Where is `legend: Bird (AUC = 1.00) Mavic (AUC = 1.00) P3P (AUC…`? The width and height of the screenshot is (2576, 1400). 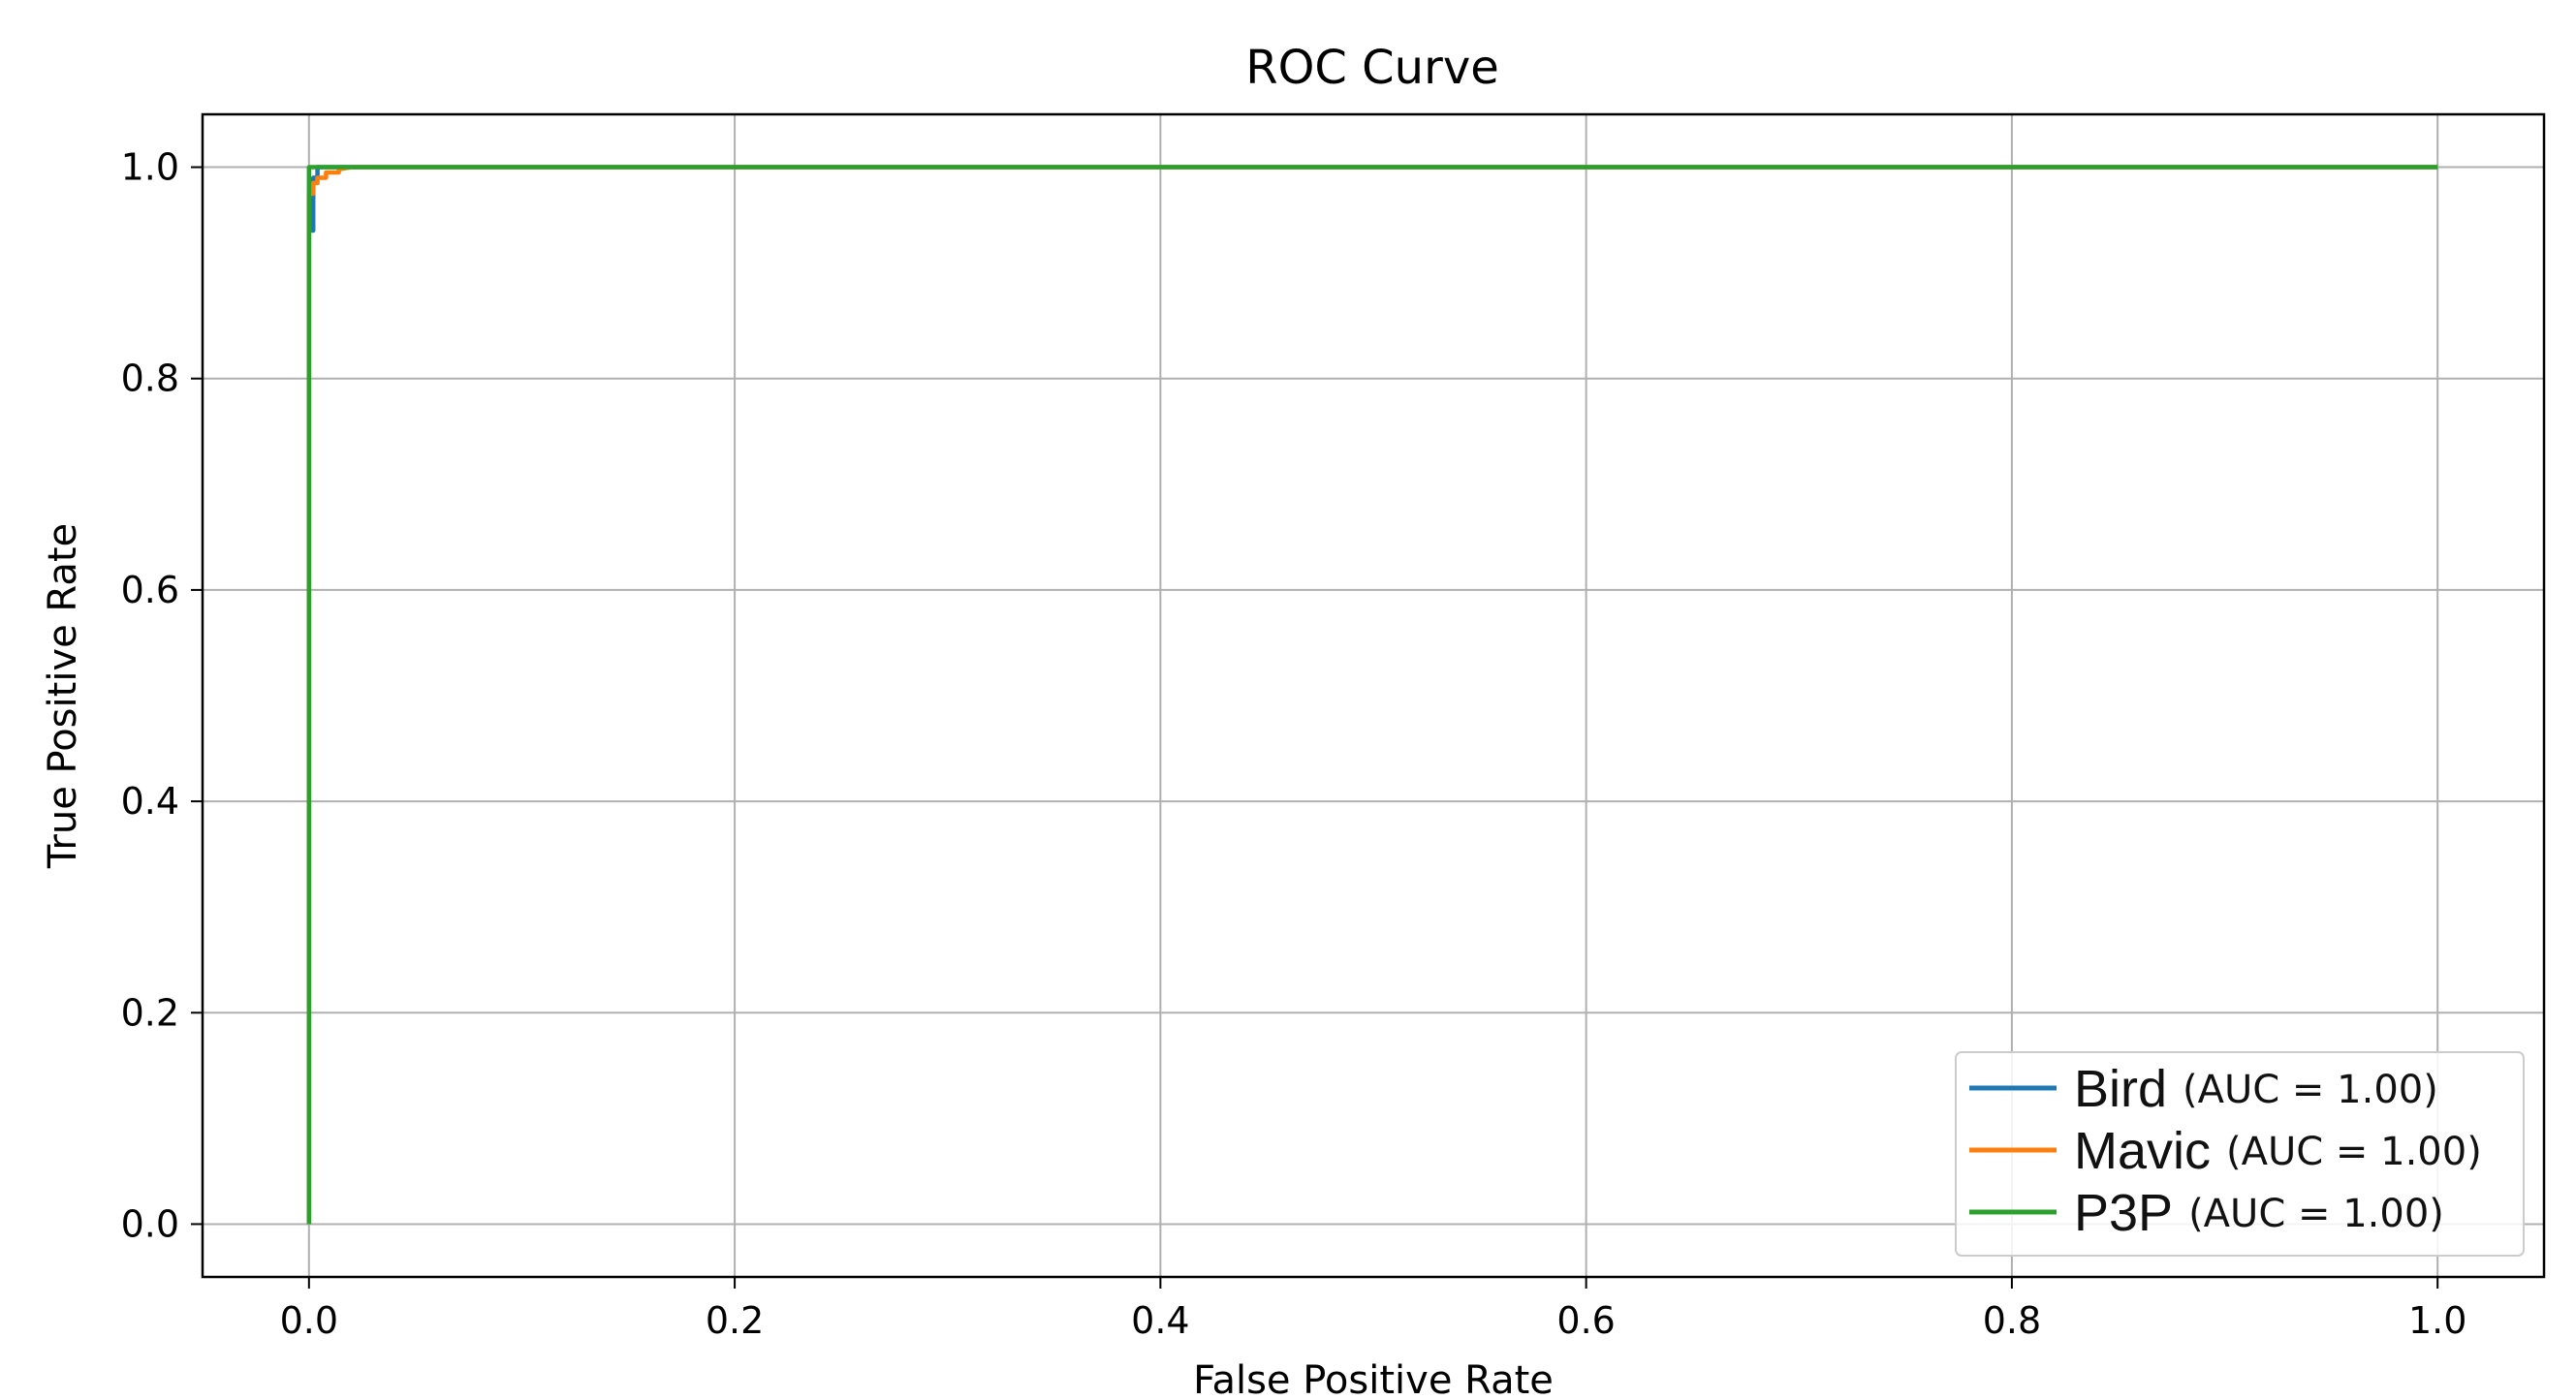 legend: Bird (AUC = 1.00) Mavic (AUC = 1.00) P3P (AUC… is located at coordinates (2240, 1154).